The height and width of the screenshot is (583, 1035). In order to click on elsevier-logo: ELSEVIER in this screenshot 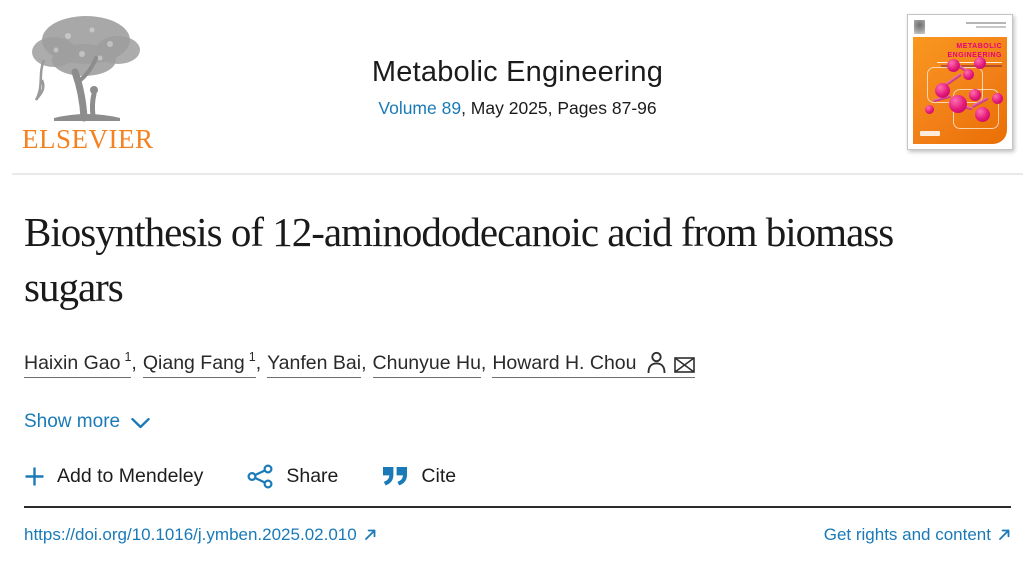, I will do `click(88, 82)`.